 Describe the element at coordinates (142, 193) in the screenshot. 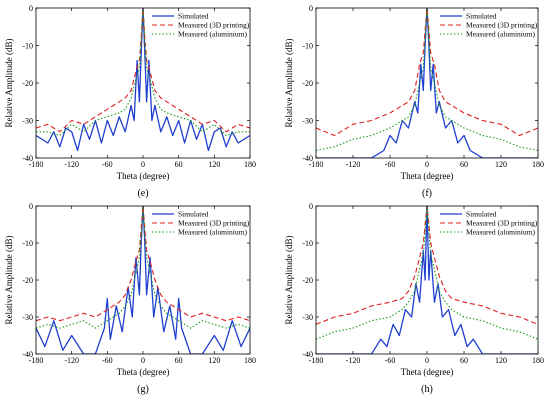

I see `panel-label: (e)` at that location.